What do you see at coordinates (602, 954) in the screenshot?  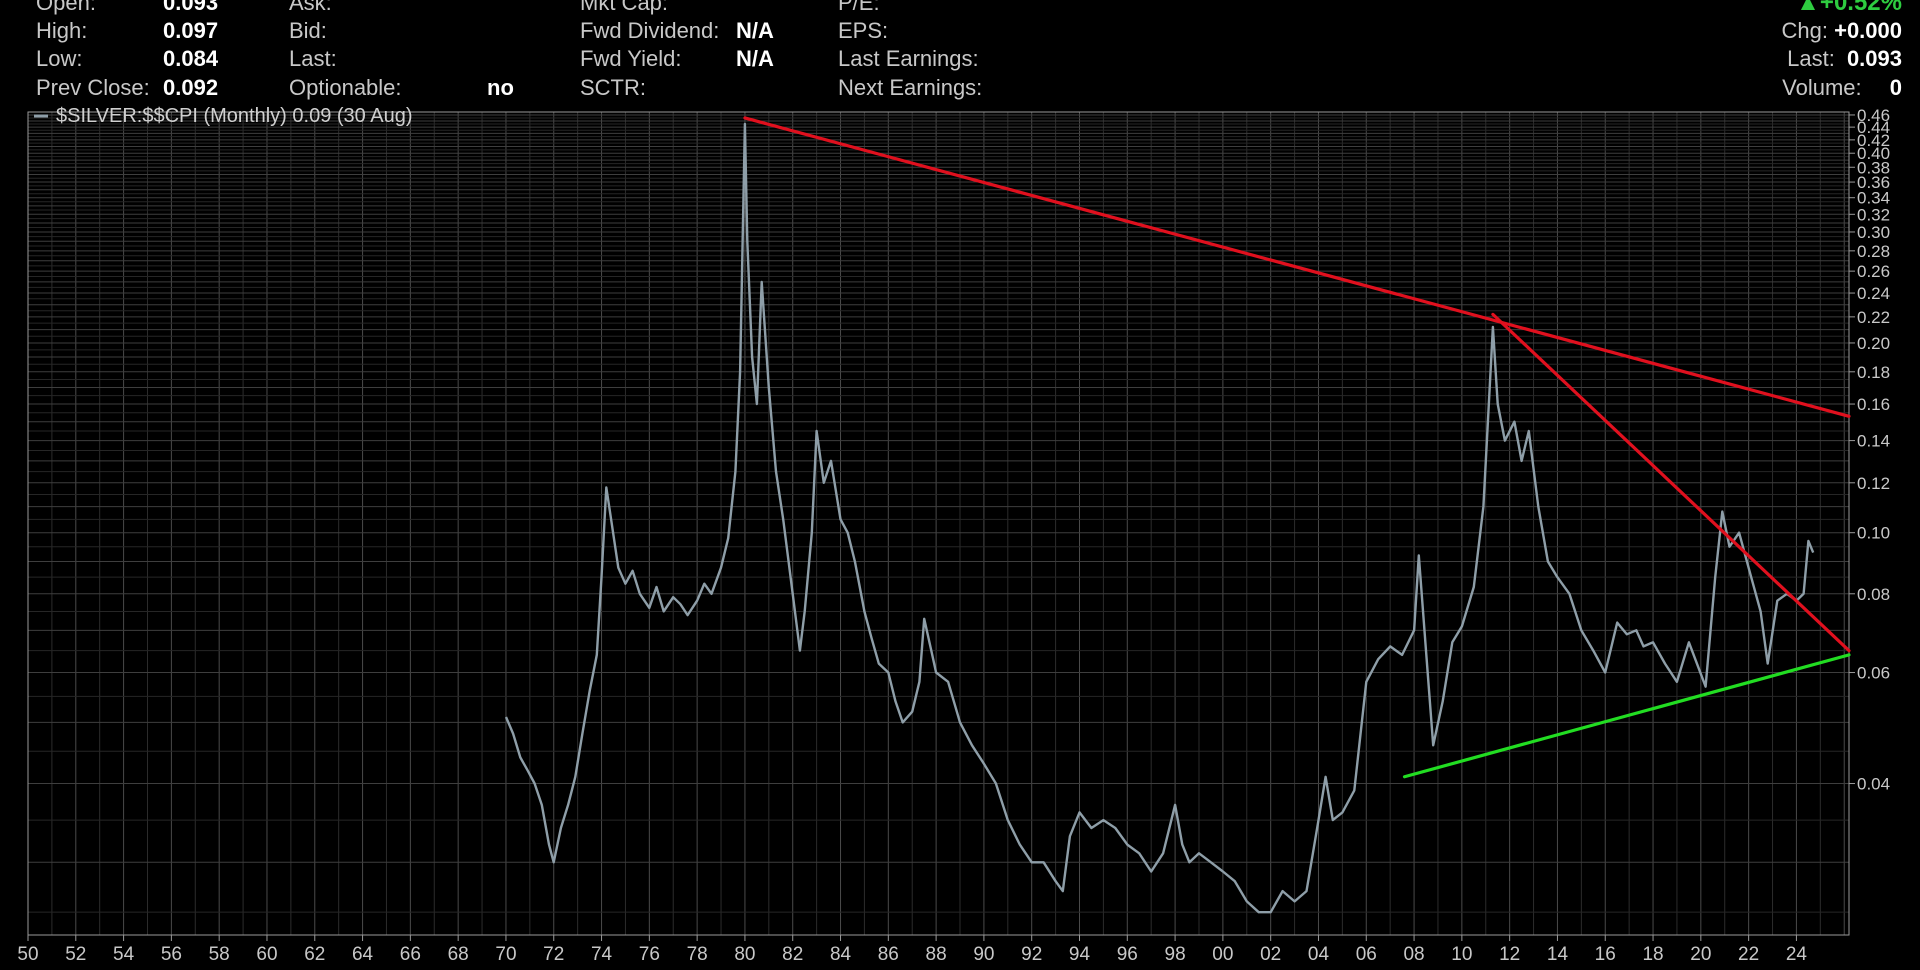 I see `x-tick-label: 74` at bounding box center [602, 954].